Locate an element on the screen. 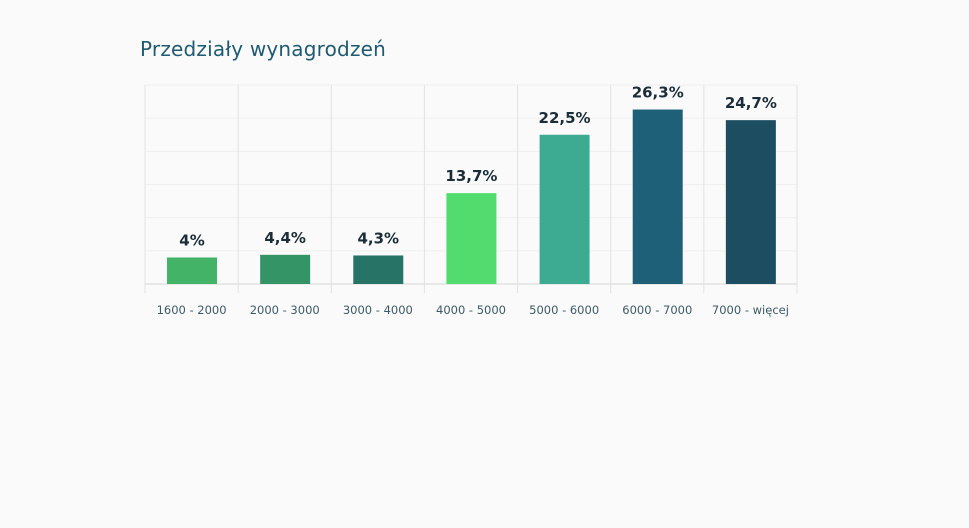 This screenshot has height=528, width=969. x-tick-label: 6000 - 7000 is located at coordinates (657, 310).